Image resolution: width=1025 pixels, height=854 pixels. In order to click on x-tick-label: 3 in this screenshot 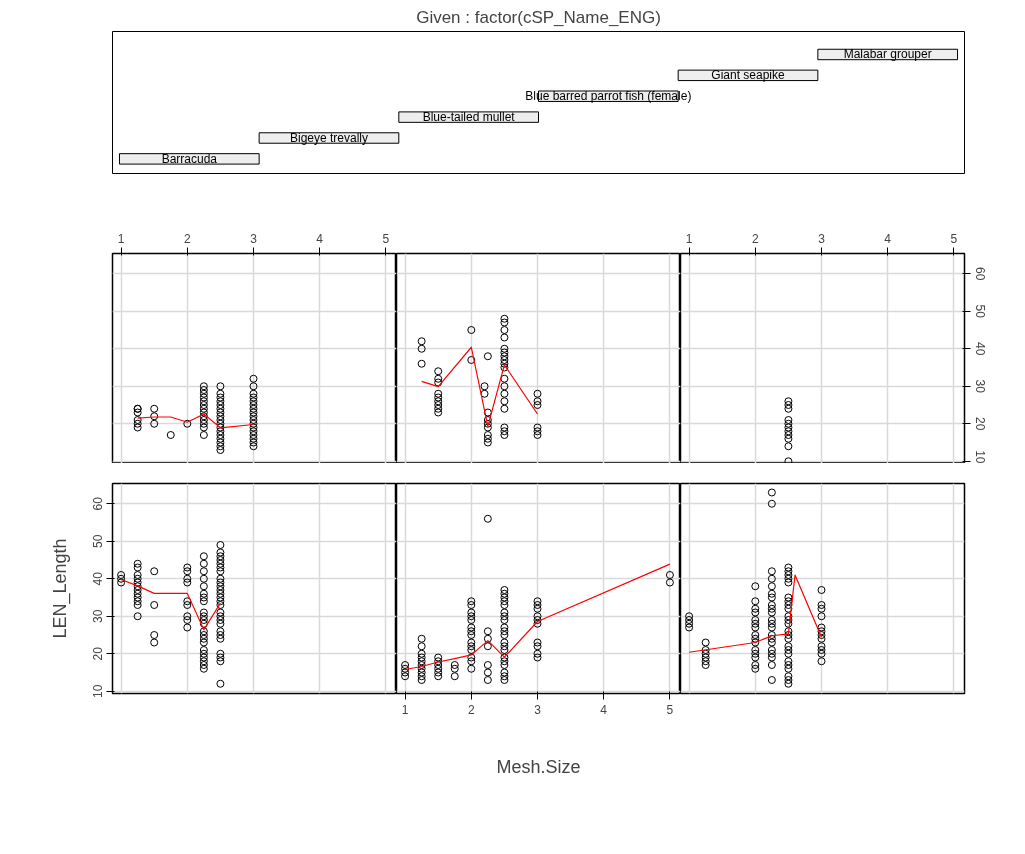, I will do `click(254, 238)`.